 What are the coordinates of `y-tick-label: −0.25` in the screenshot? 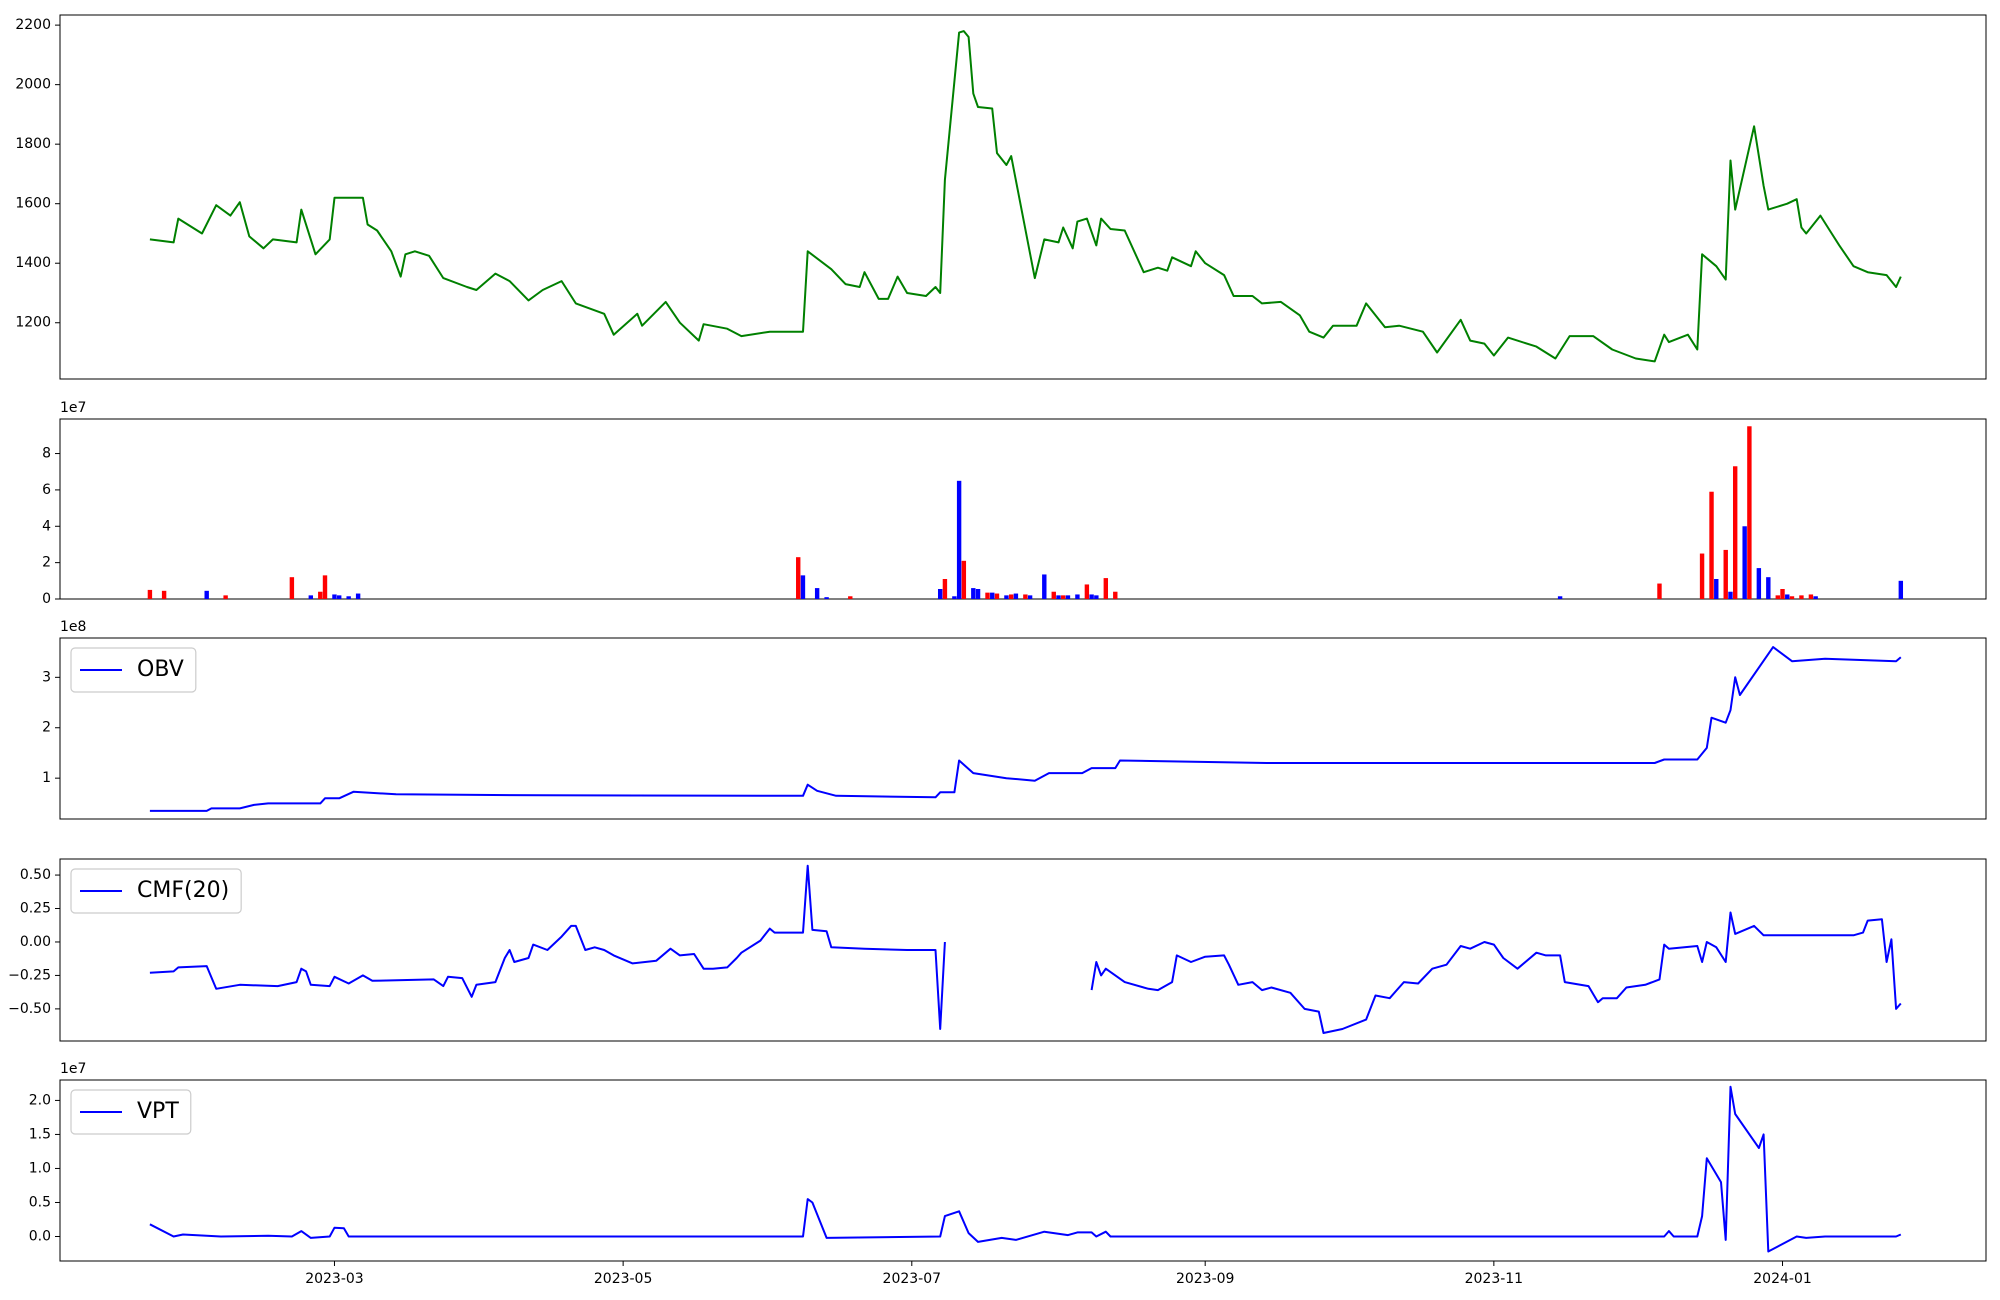 It's located at (29, 975).